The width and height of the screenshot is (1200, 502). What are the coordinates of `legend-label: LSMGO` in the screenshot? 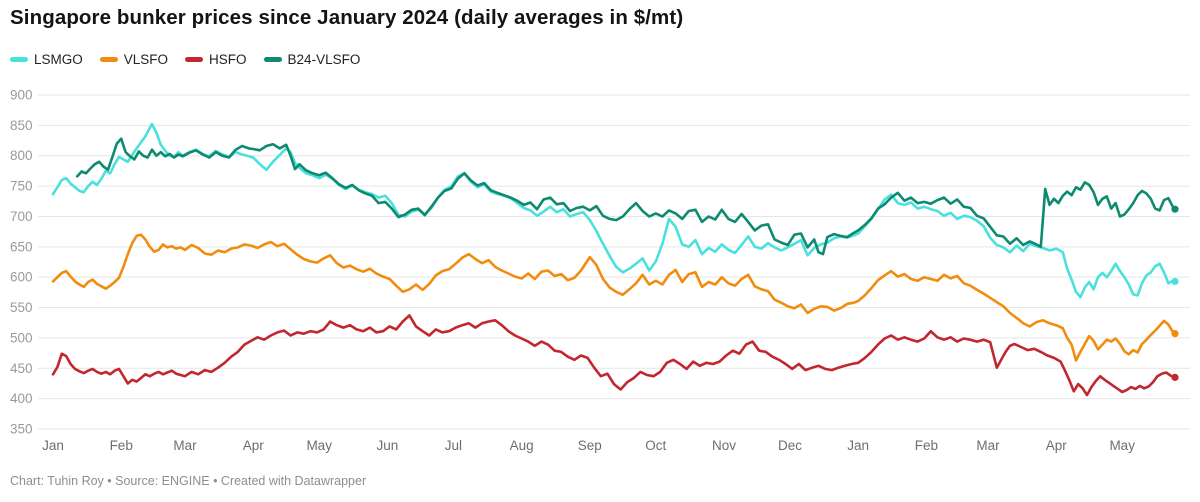 It's located at (58, 59).